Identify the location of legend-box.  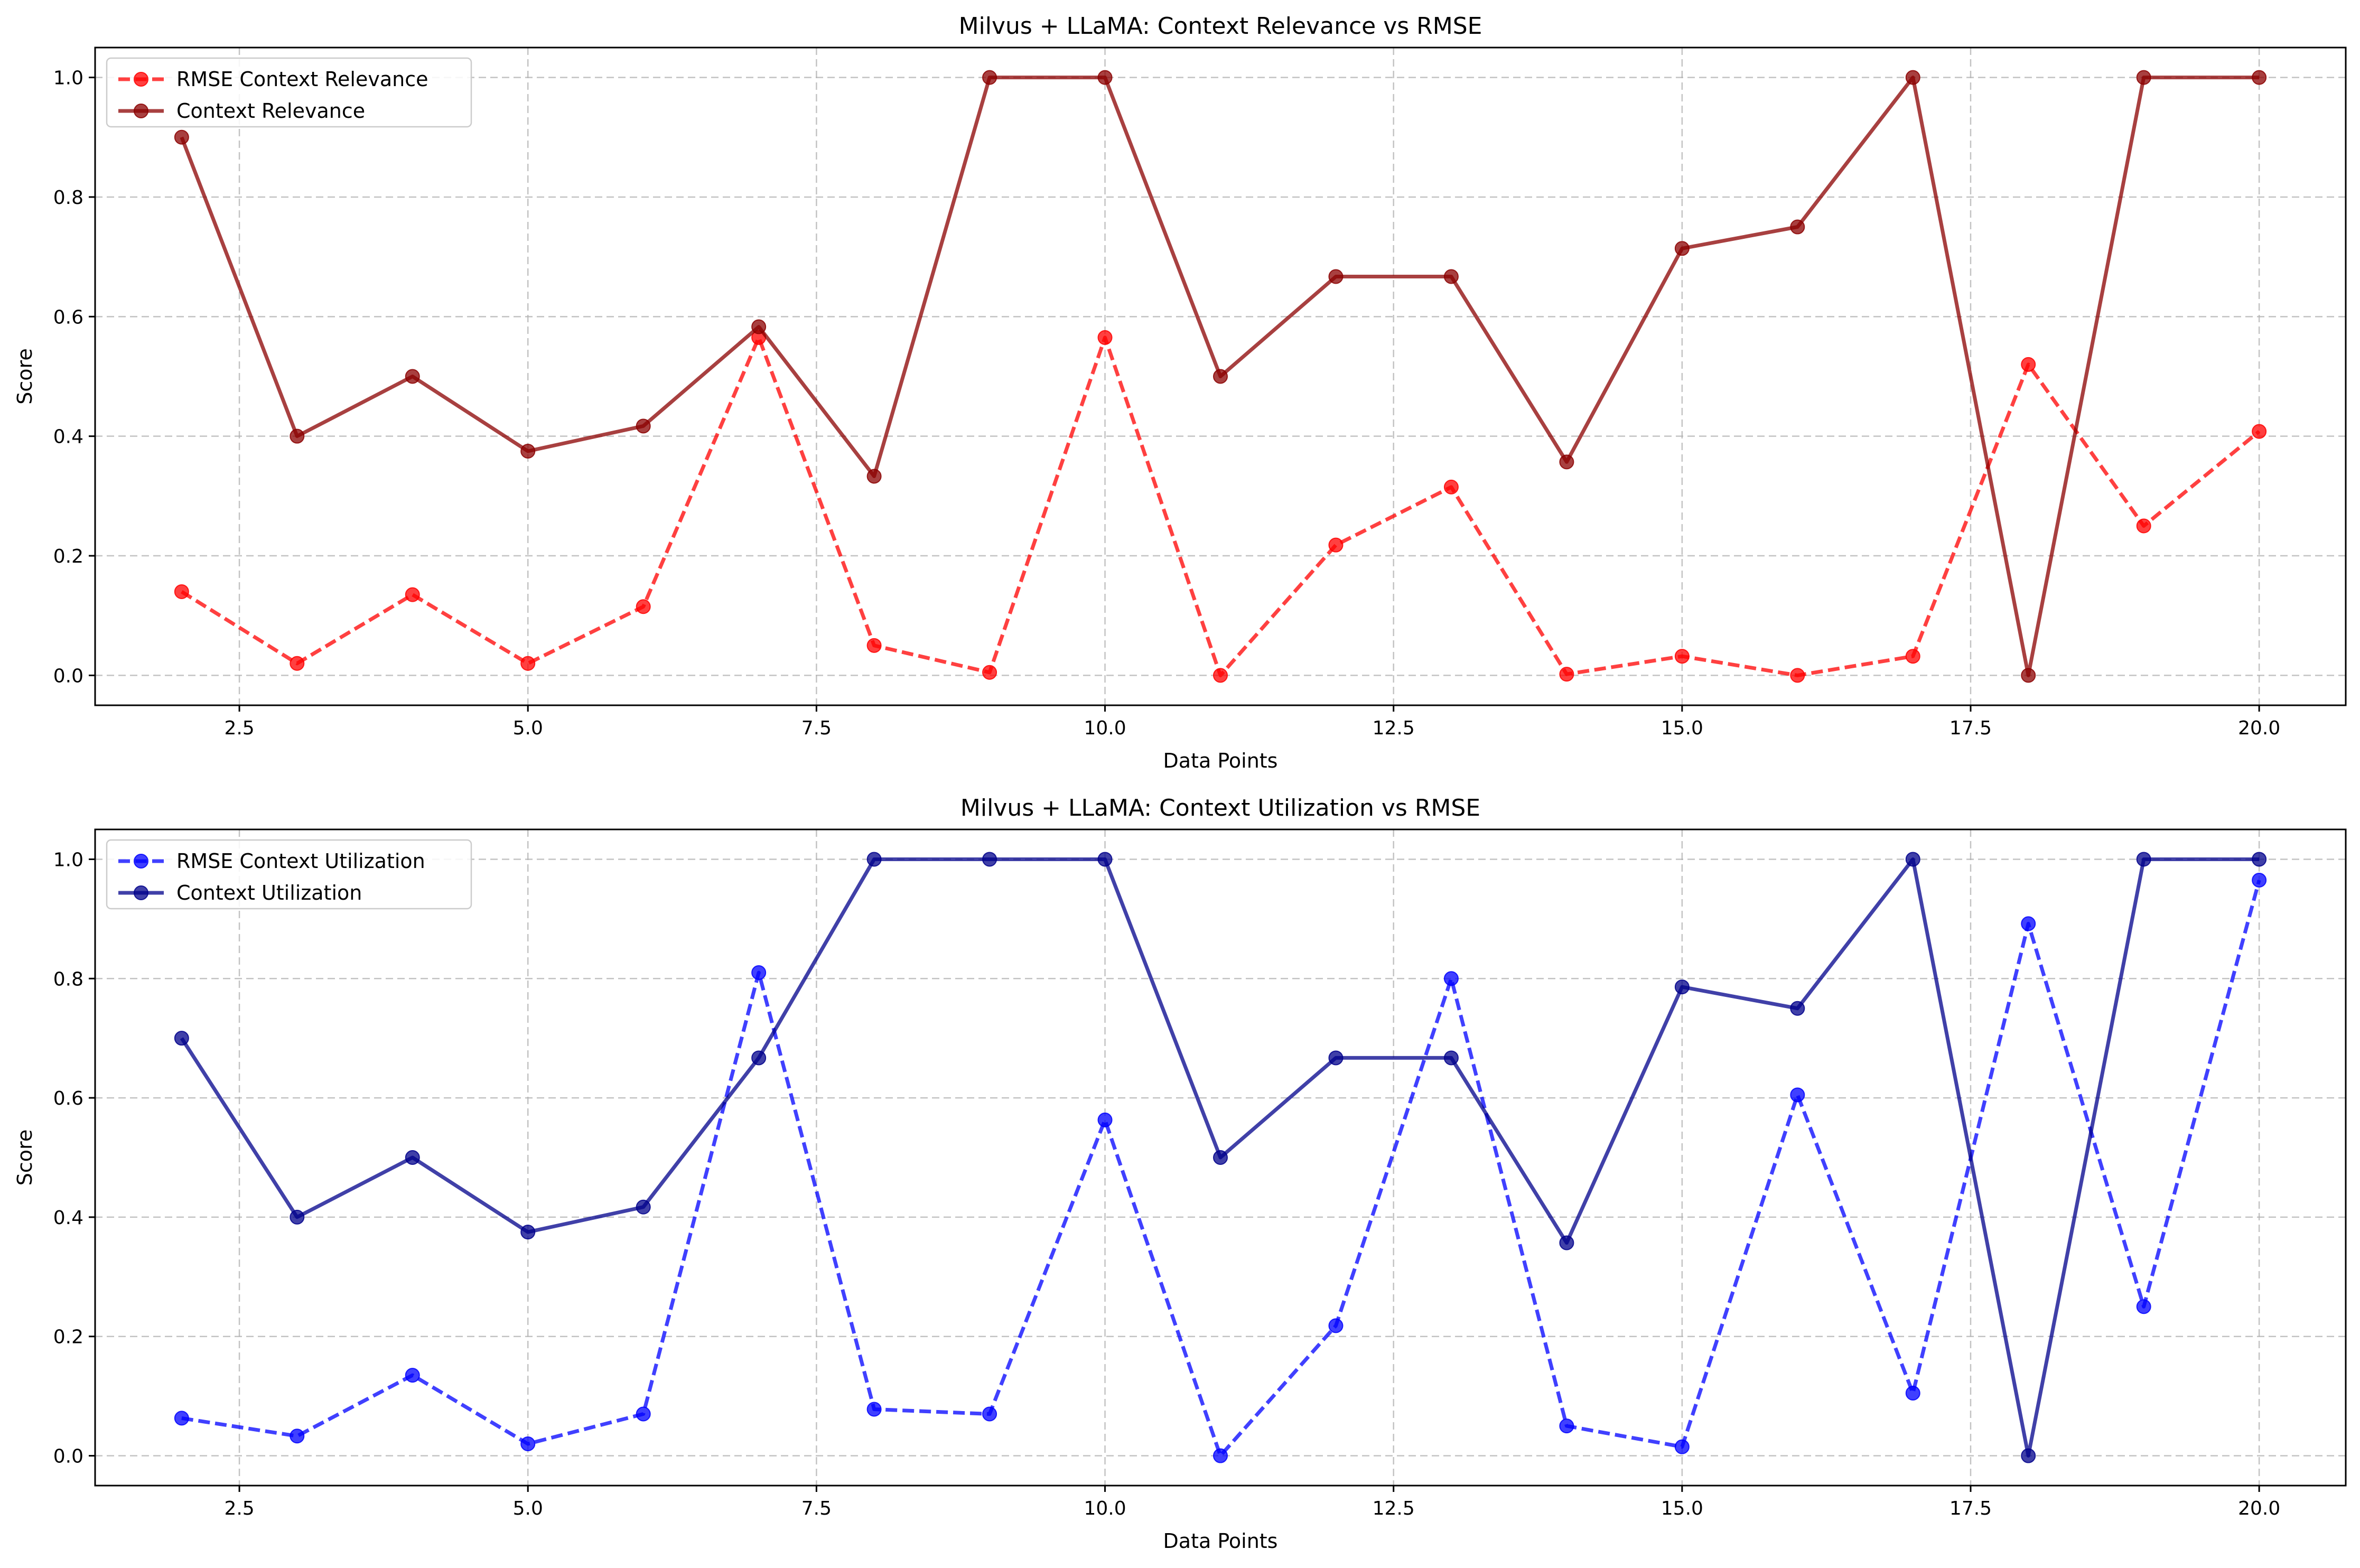
(289, 874).